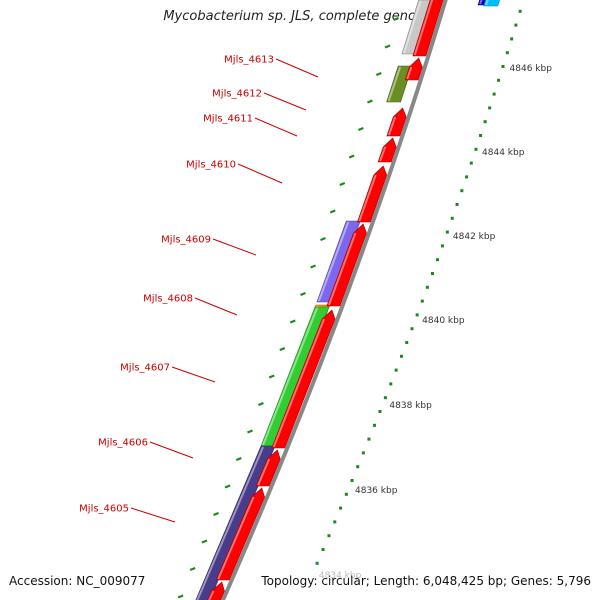 The image size is (600, 600). What do you see at coordinates (249, 60) in the screenshot?
I see `gene-label-mjls-4613: Mjls_4613` at bounding box center [249, 60].